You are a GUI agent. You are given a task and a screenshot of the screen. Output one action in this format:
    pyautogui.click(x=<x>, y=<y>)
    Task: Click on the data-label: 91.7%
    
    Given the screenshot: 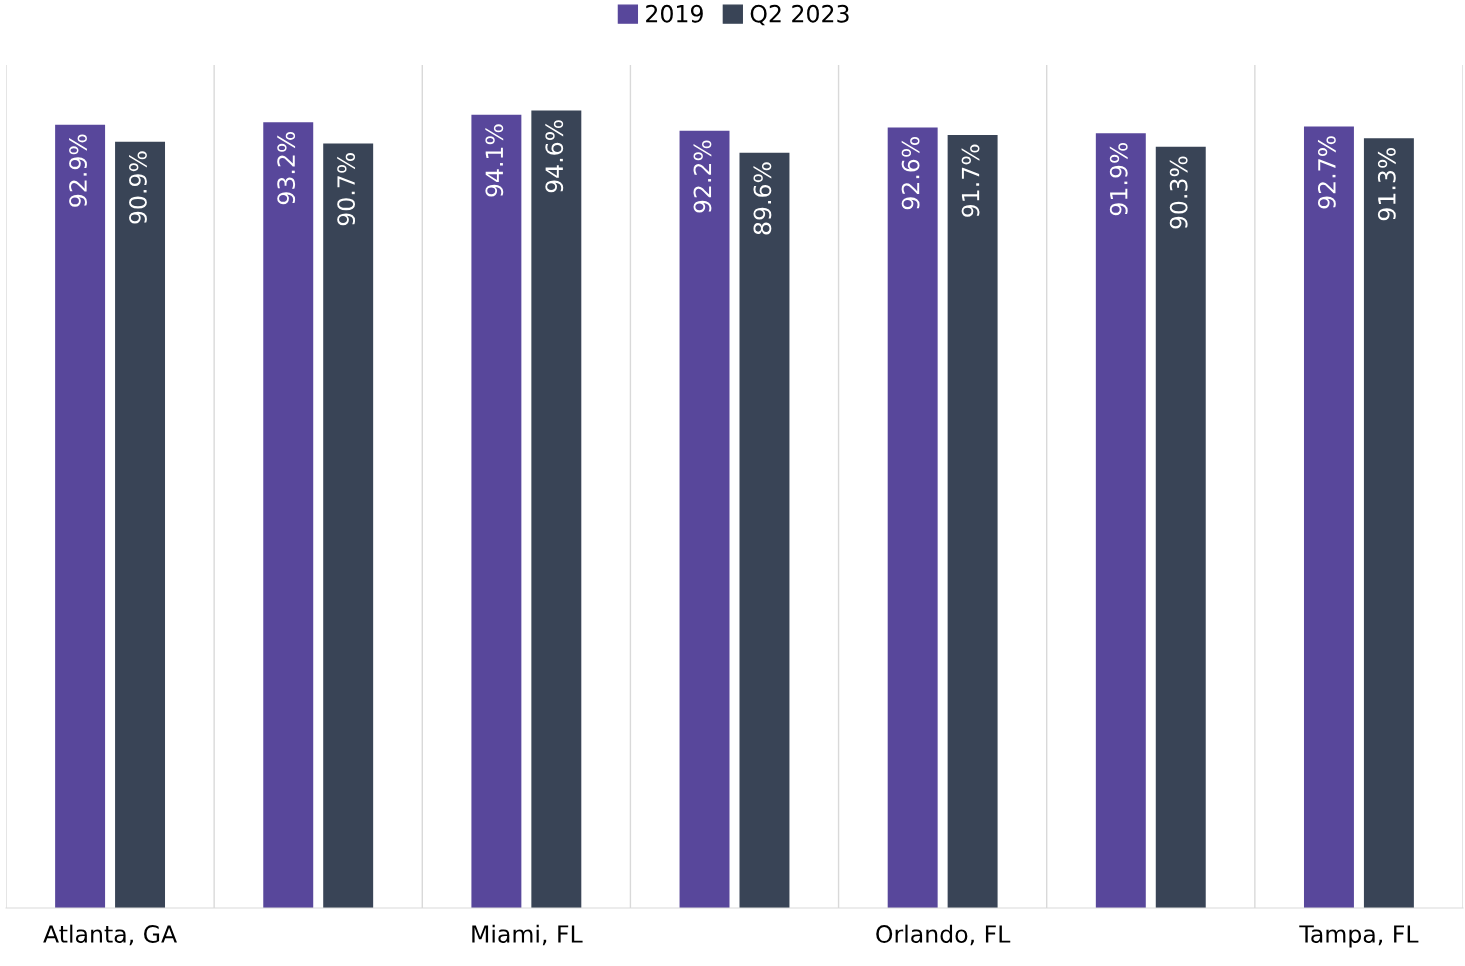 What is the action you would take?
    pyautogui.click(x=970, y=180)
    